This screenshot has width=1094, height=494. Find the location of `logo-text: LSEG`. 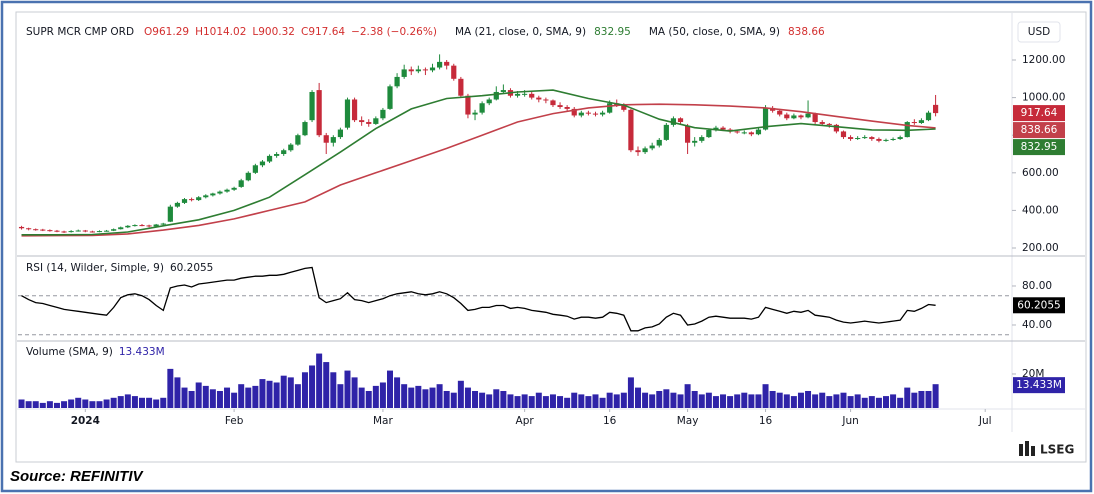

logo-text: LSEG is located at coordinates (1057, 450).